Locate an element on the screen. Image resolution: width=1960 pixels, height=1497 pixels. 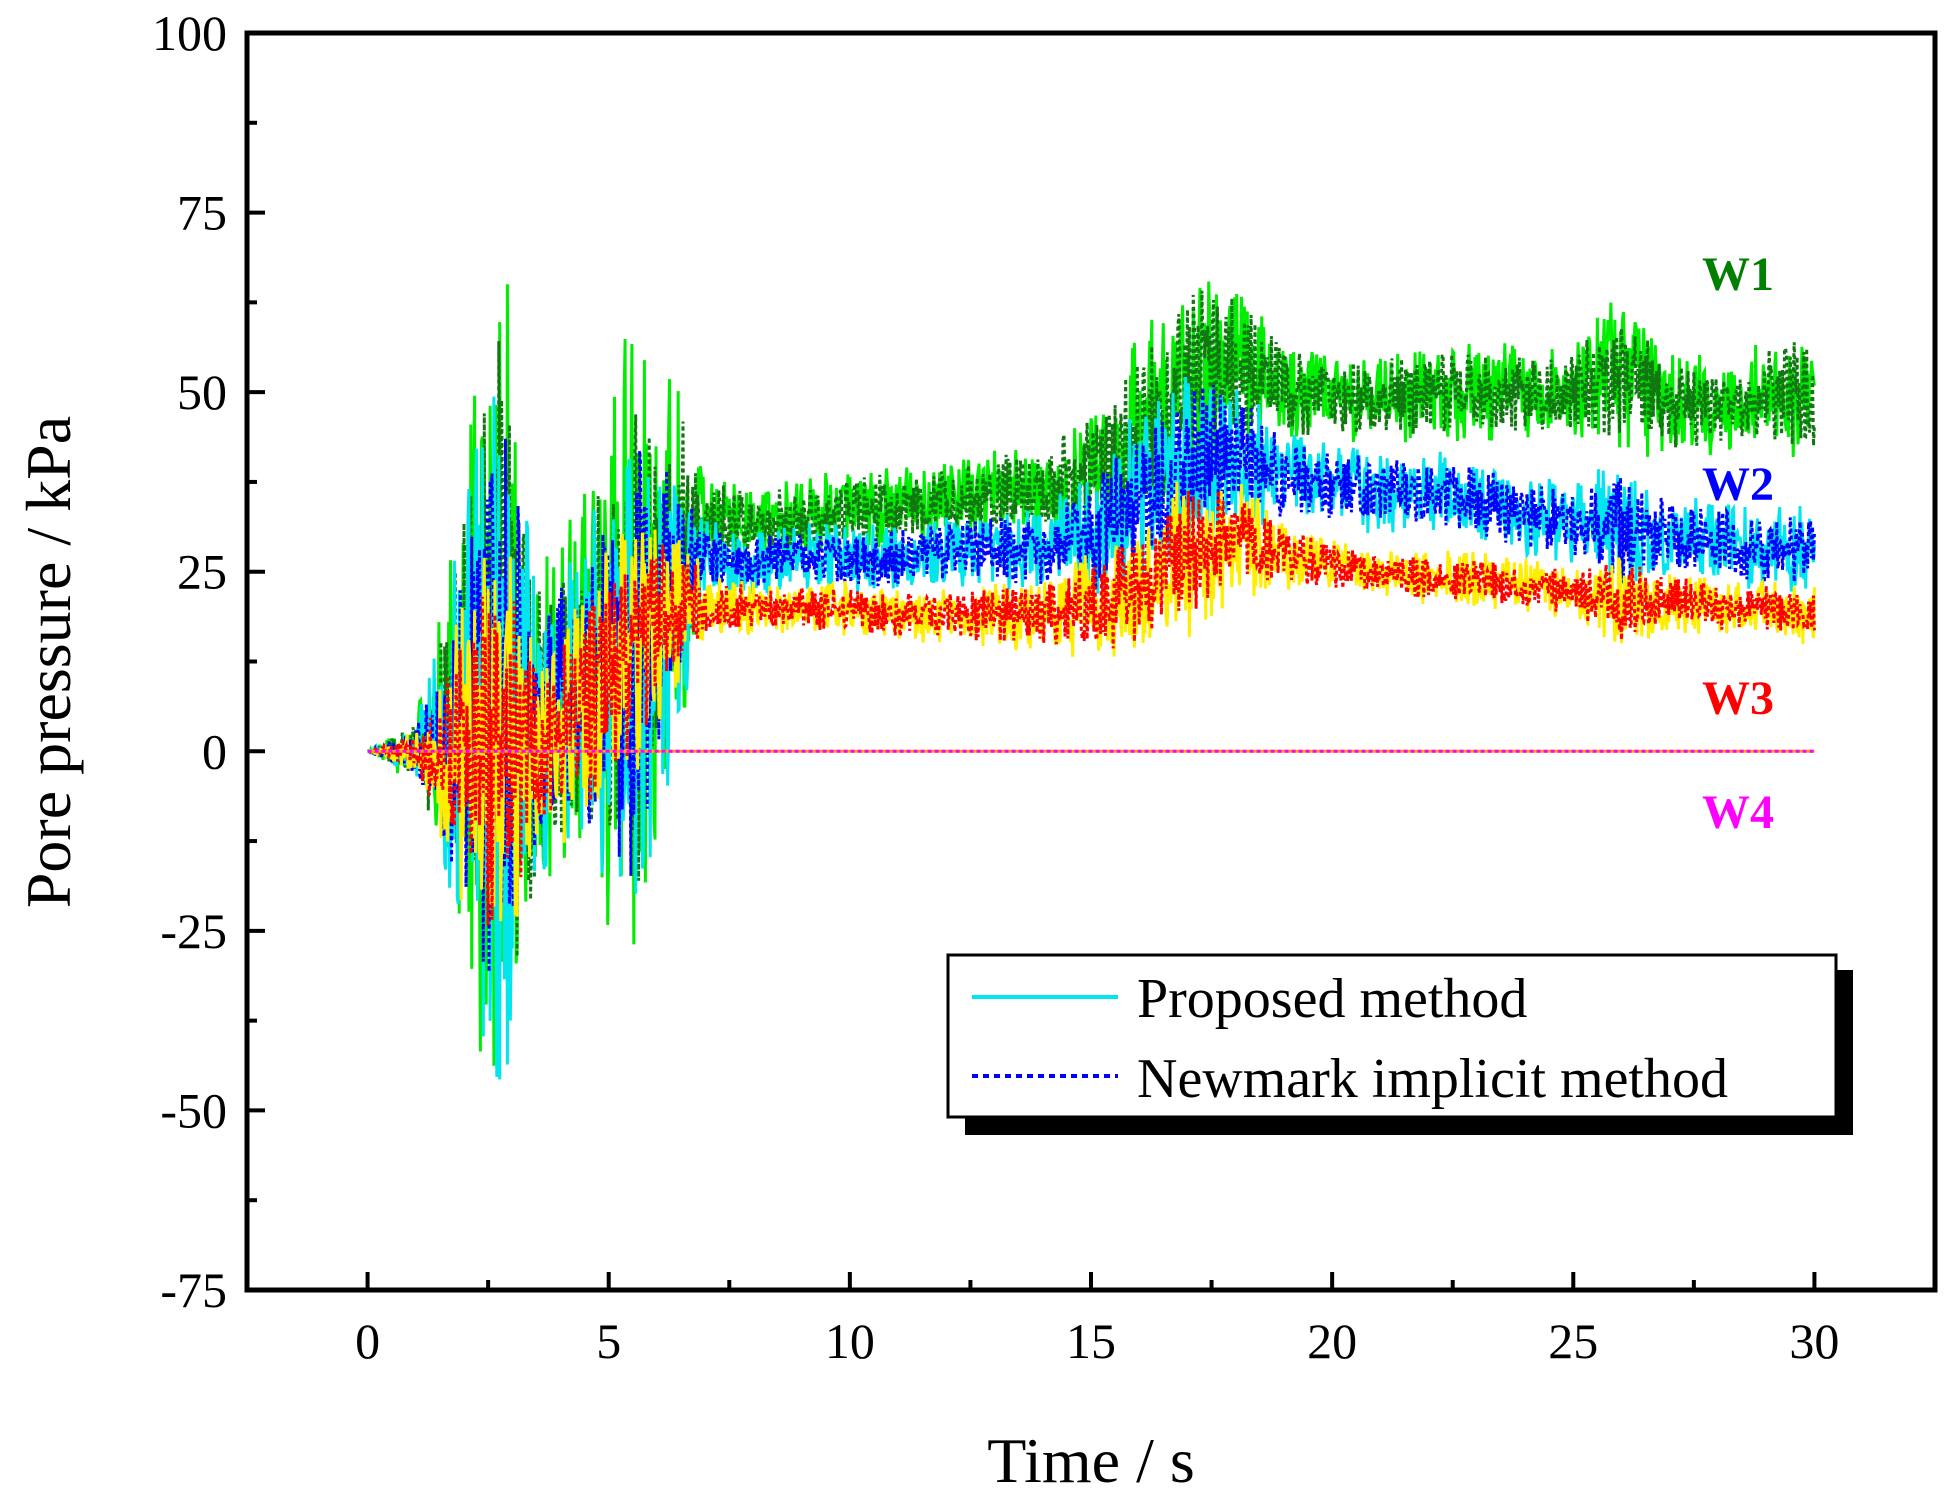
legend-label-newmark: Newmark implicit method is located at coordinates (1432, 1079).